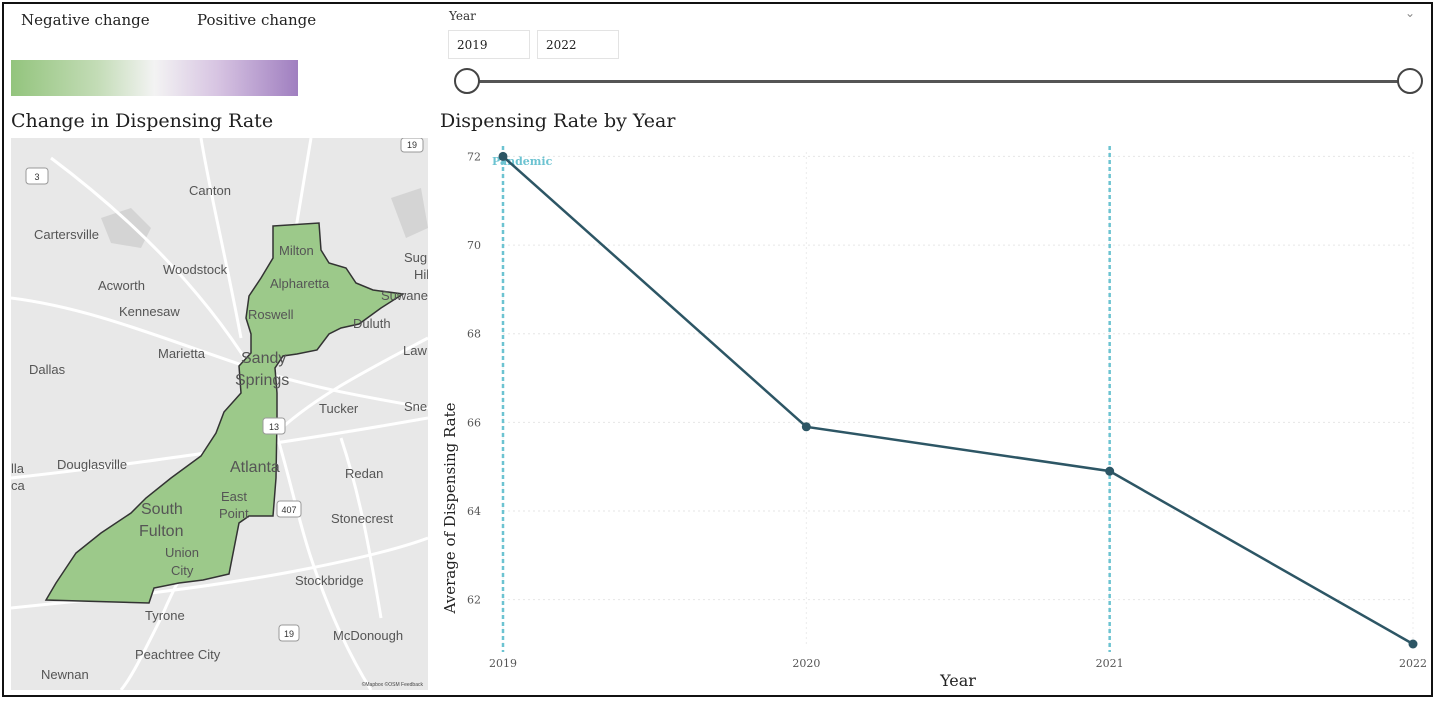 This screenshot has height=705, width=1439. I want to click on road-shield: 3, so click(37, 176).